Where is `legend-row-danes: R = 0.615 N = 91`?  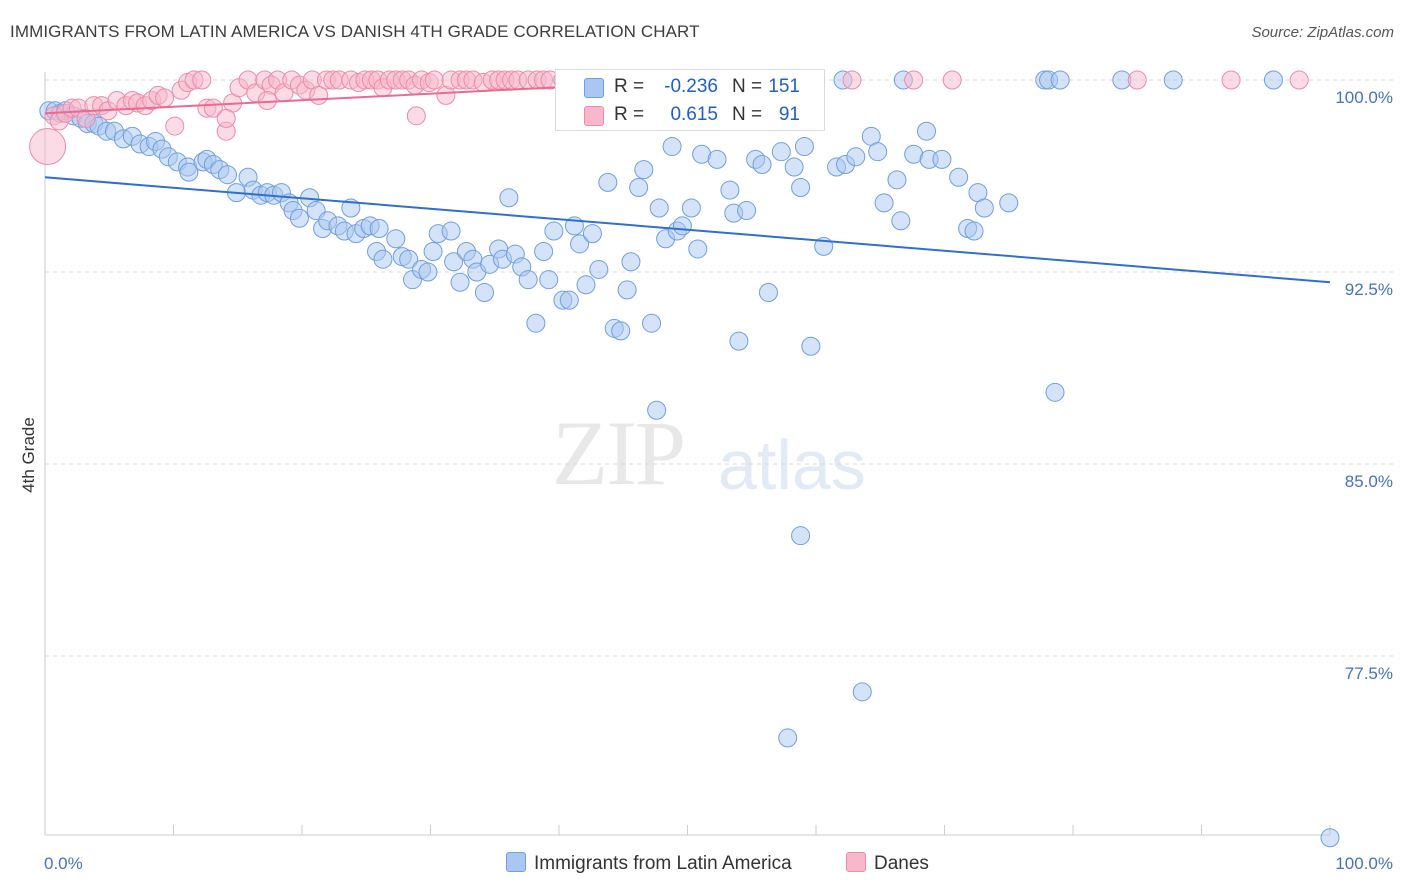 legend-row-danes: R = 0.615 N = 91 is located at coordinates (690, 115).